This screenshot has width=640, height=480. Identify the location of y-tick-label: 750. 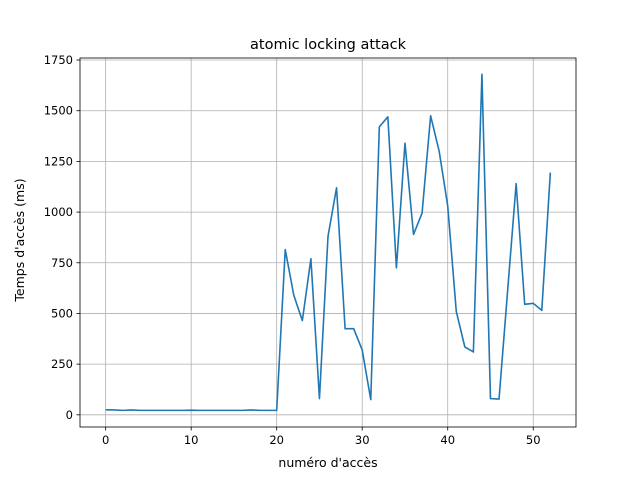
(62, 263).